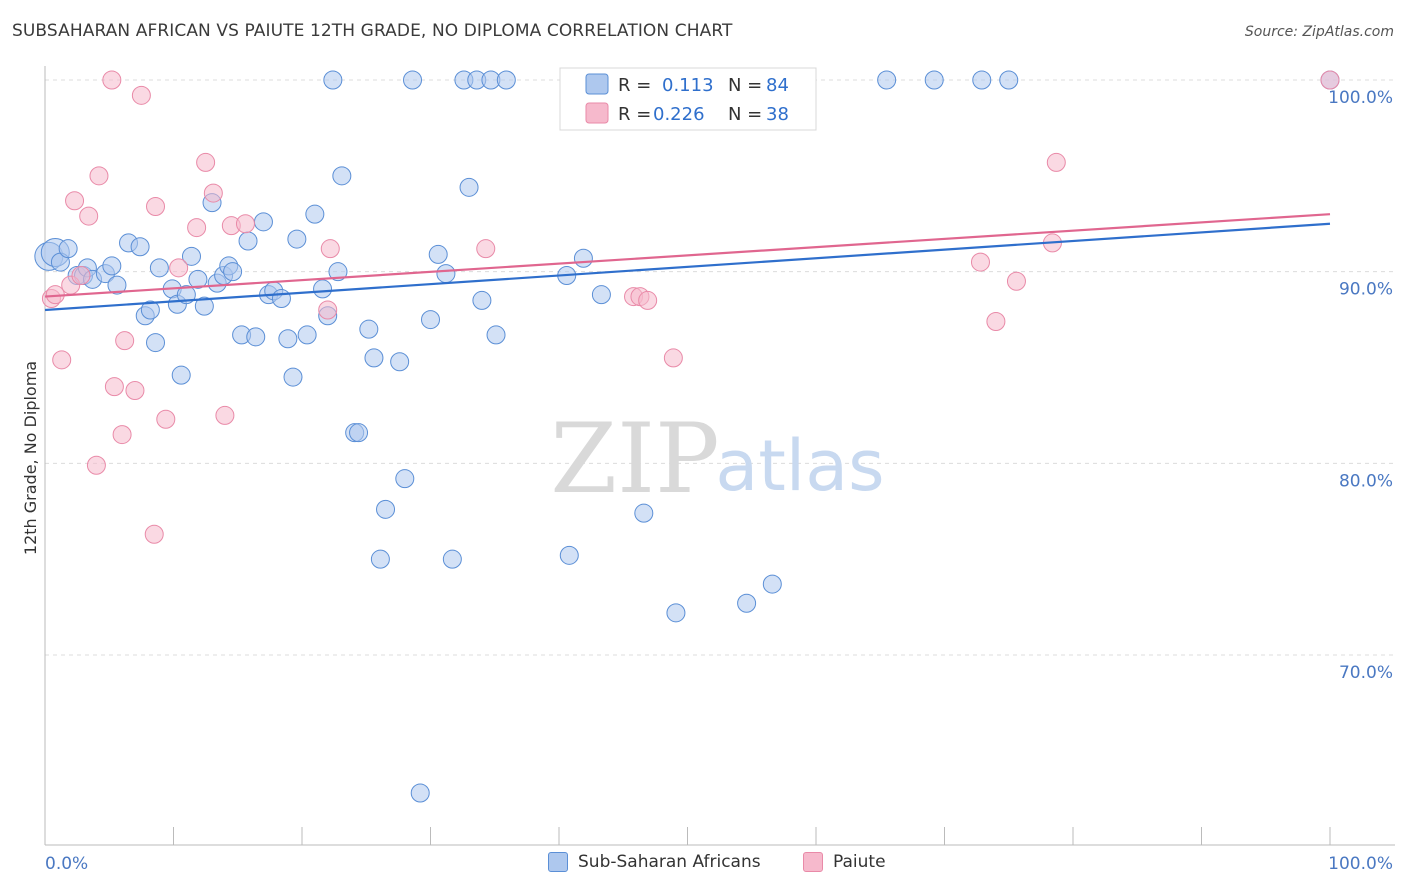  I want to click on series-legend: Sub-Saharan Africans Paiute, so click(703, 865).